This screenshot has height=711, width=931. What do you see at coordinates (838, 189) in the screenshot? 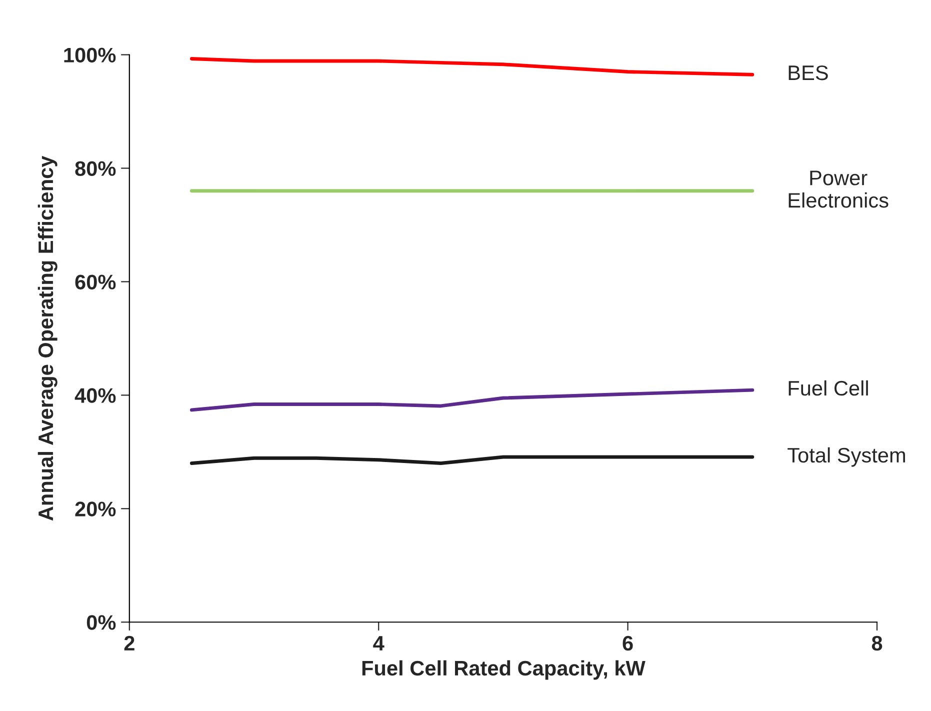
I see `series-label: Power Electronics` at bounding box center [838, 189].